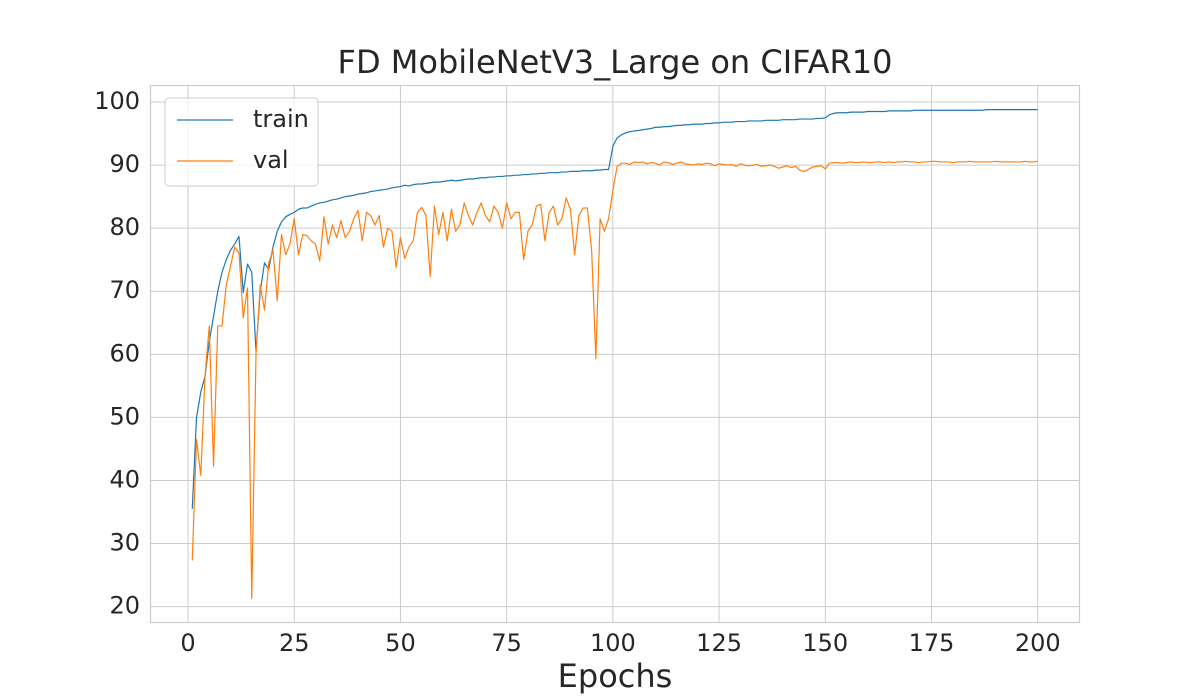  What do you see at coordinates (124, 606) in the screenshot?
I see `y-tick-label: 20` at bounding box center [124, 606].